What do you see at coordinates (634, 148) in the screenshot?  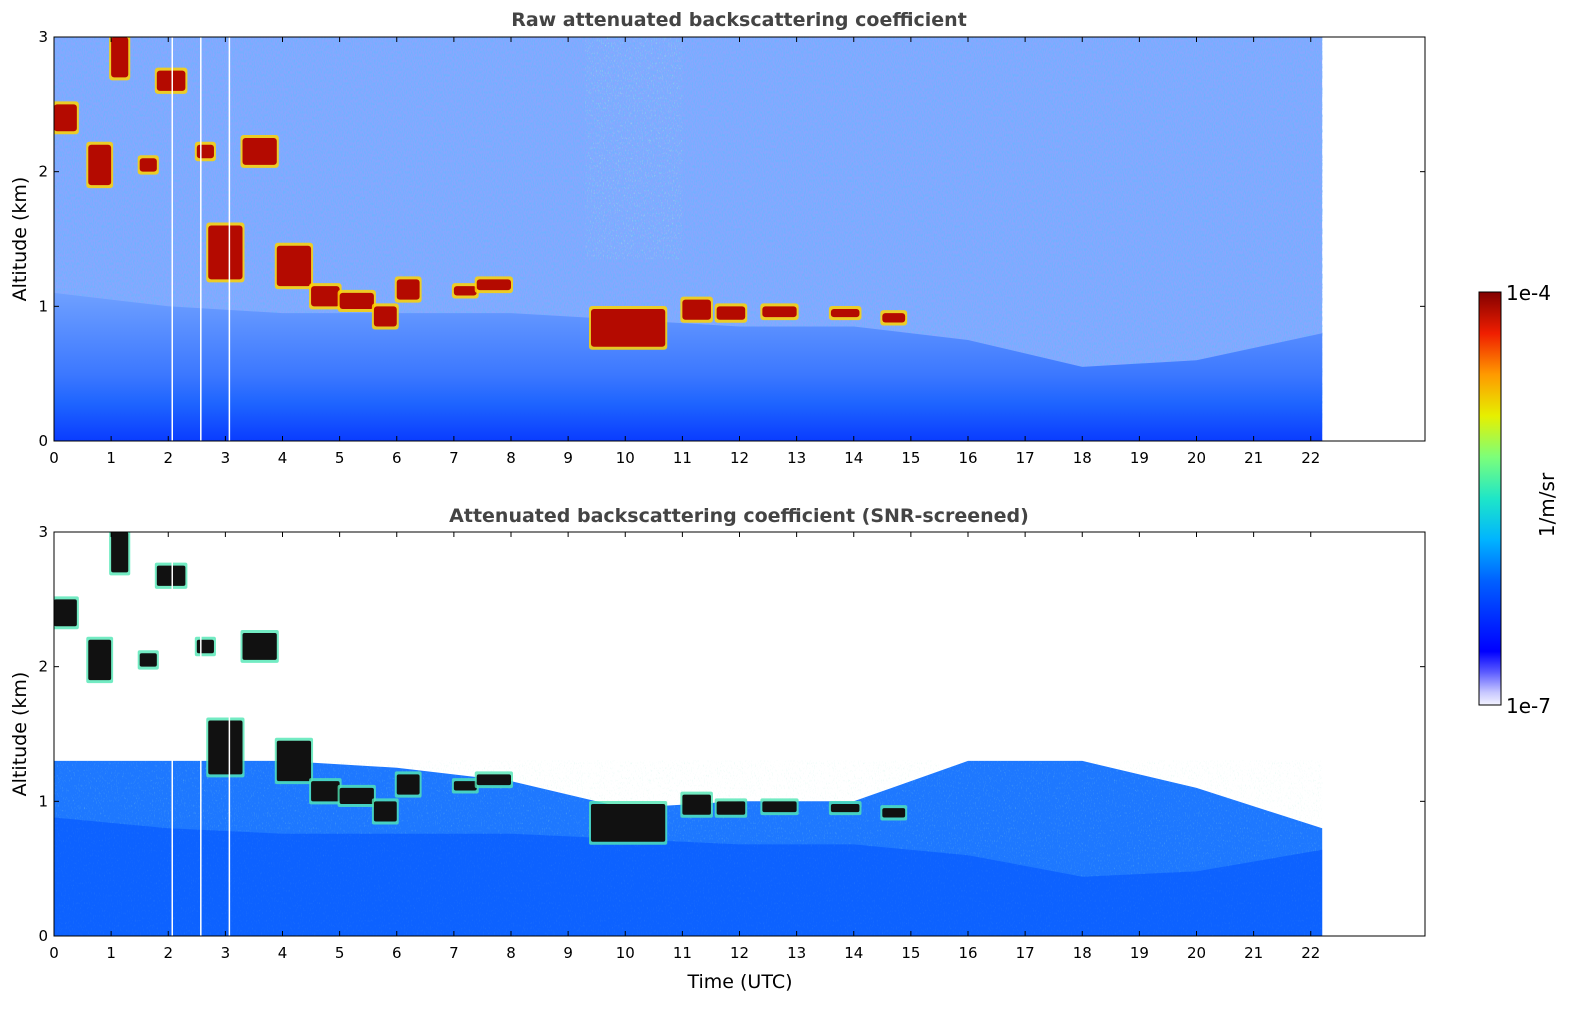 I see `raw-high-noise-band` at bounding box center [634, 148].